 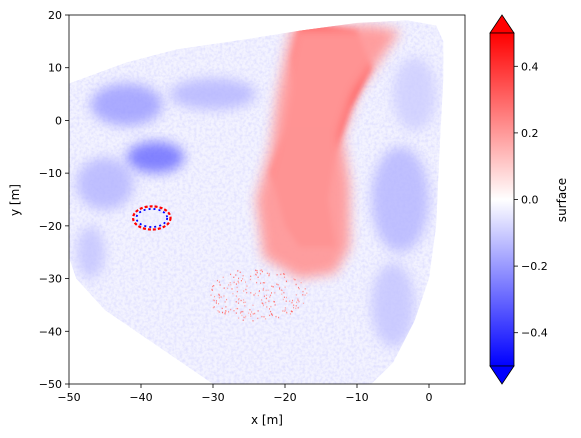 I want to click on colorbar-label: surface, so click(x=562, y=200).